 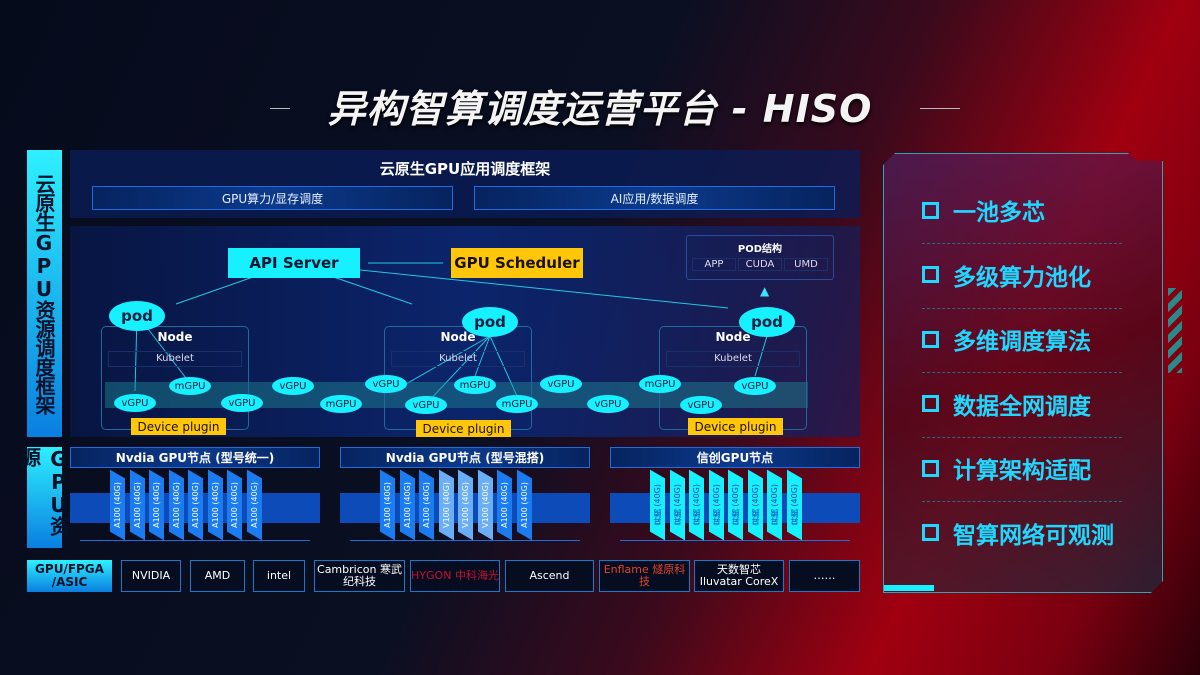 What do you see at coordinates (549, 576) in the screenshot?
I see `vendor-logo: Ascend` at bounding box center [549, 576].